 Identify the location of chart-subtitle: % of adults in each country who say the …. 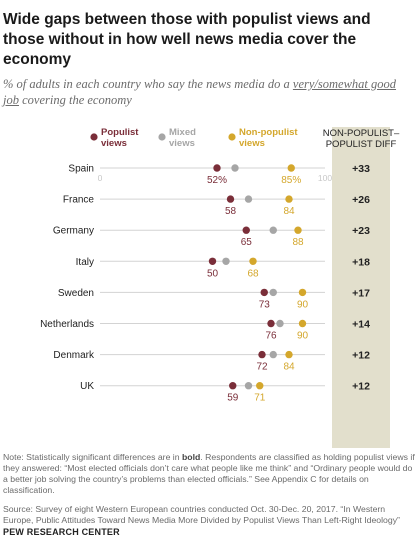
(208, 92).